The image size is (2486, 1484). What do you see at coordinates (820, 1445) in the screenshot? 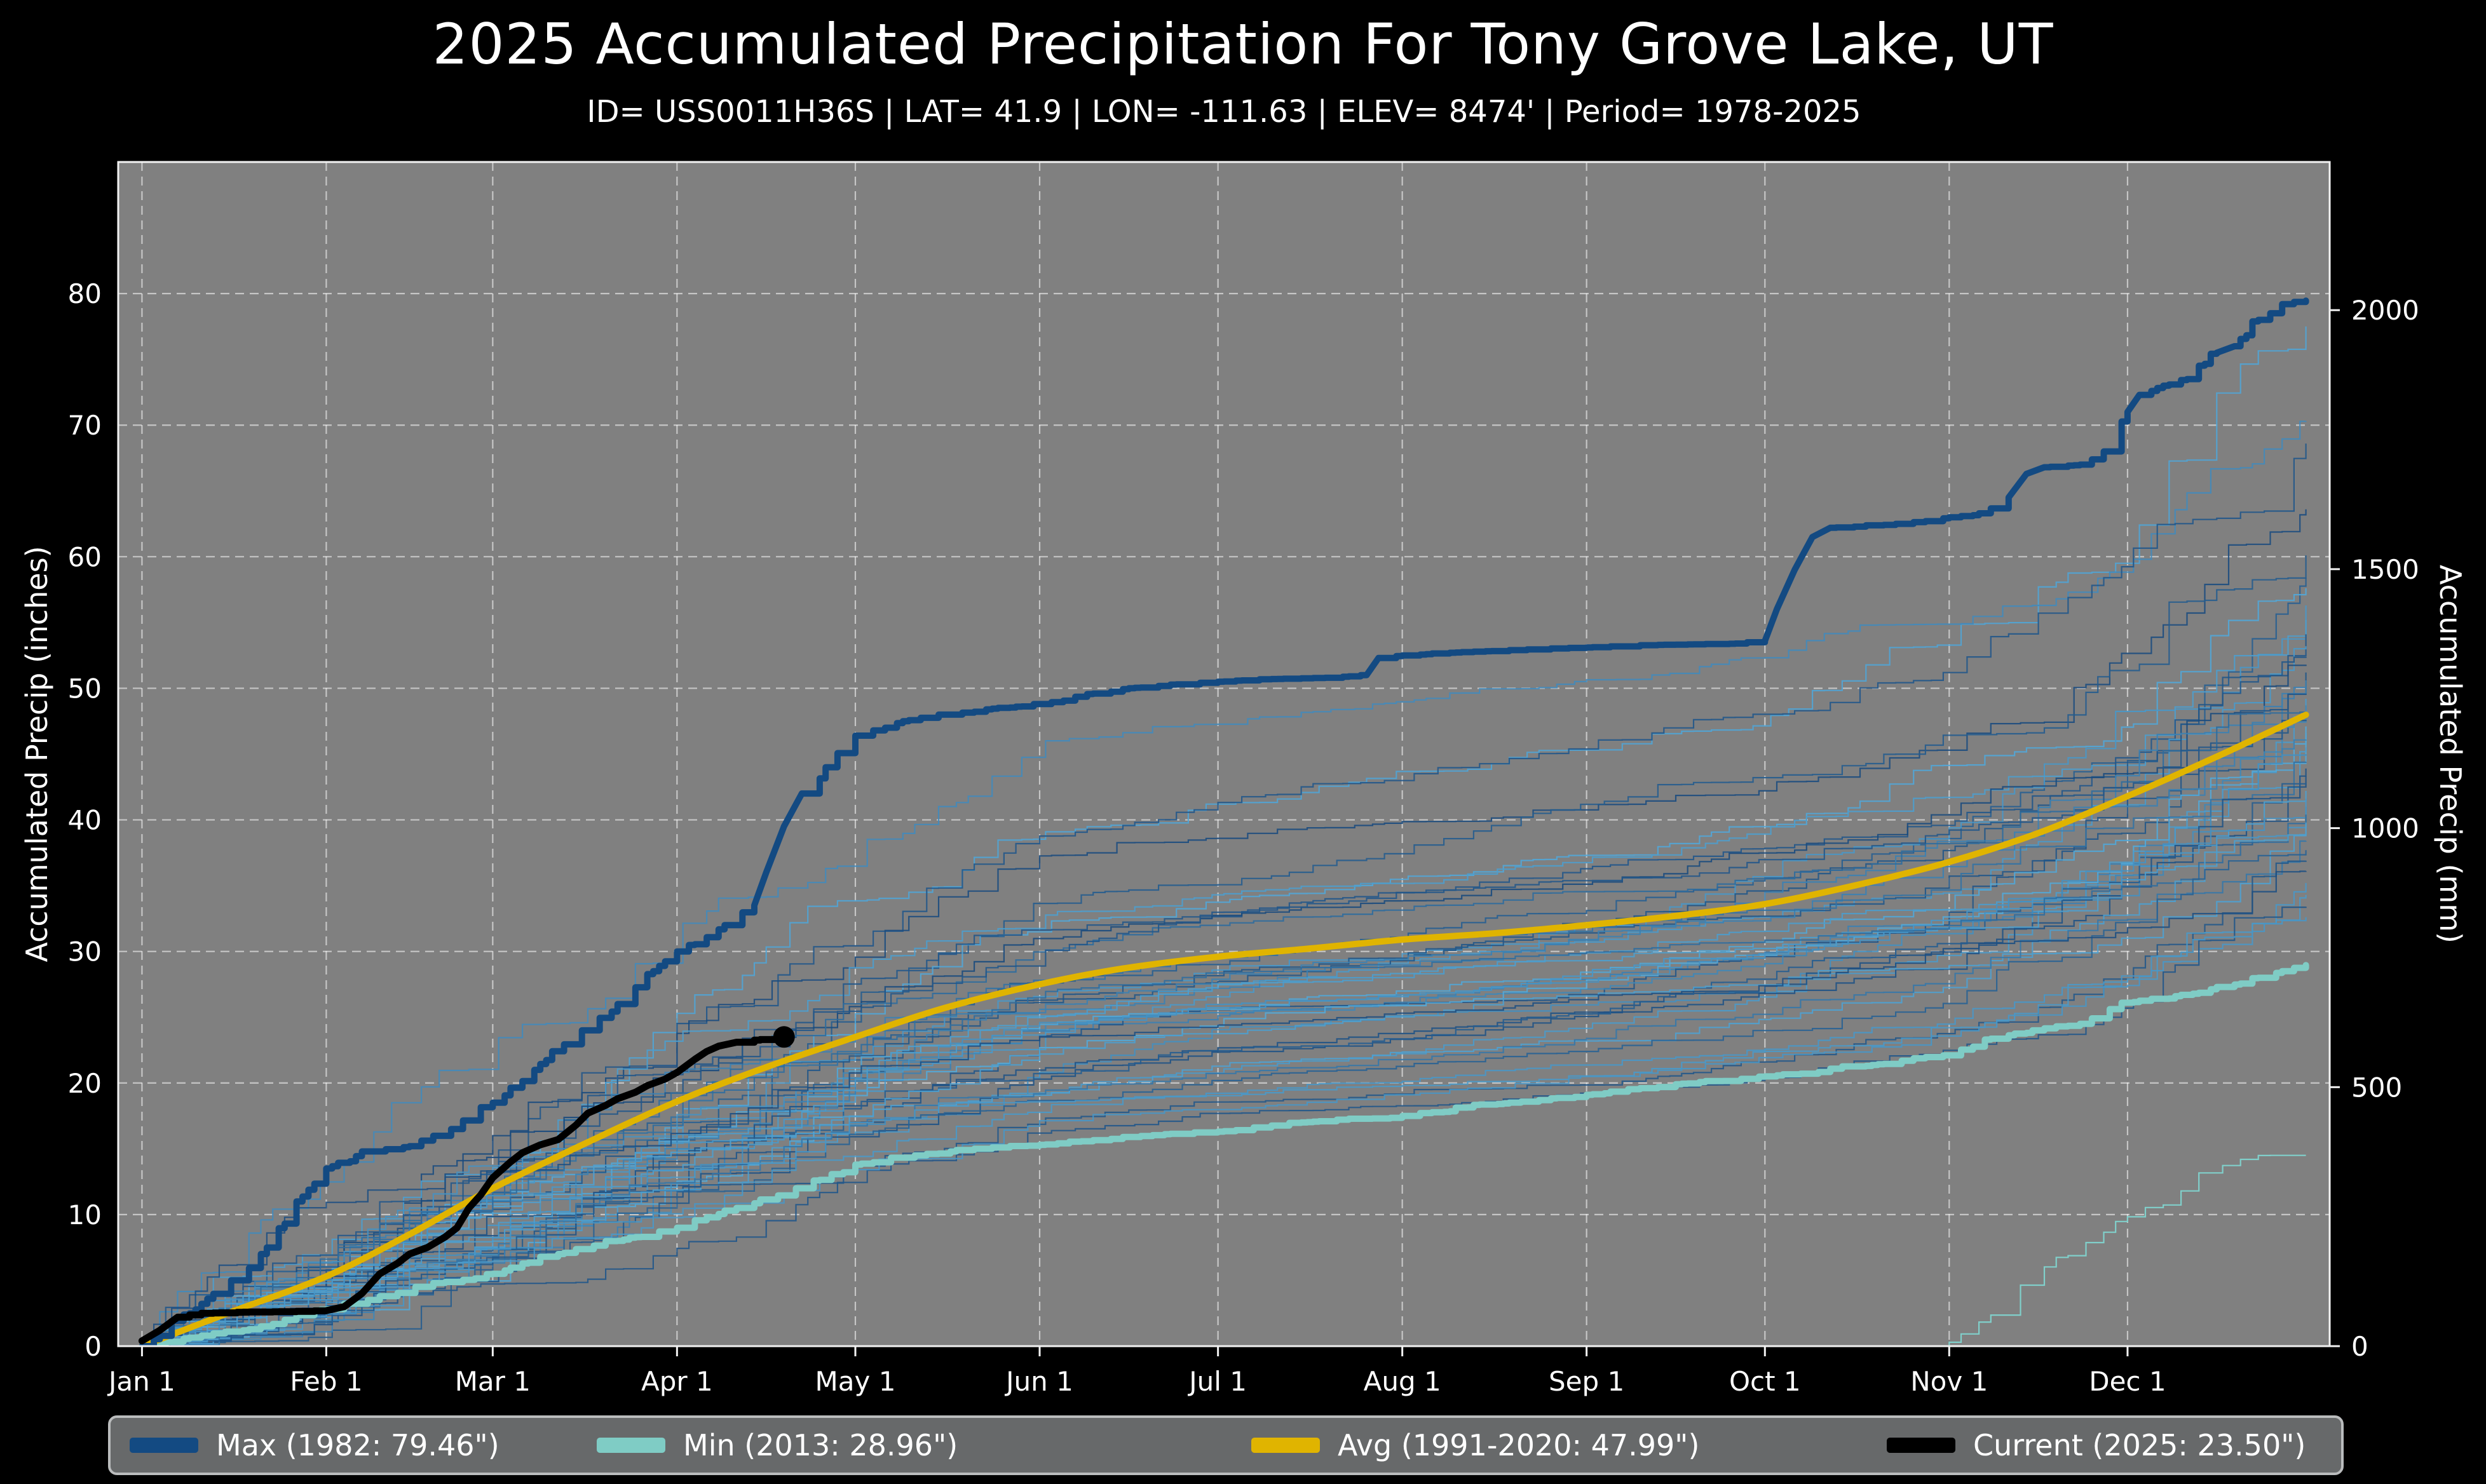
I see `legend-label-min: Min (2013: 28.96")` at bounding box center [820, 1445].